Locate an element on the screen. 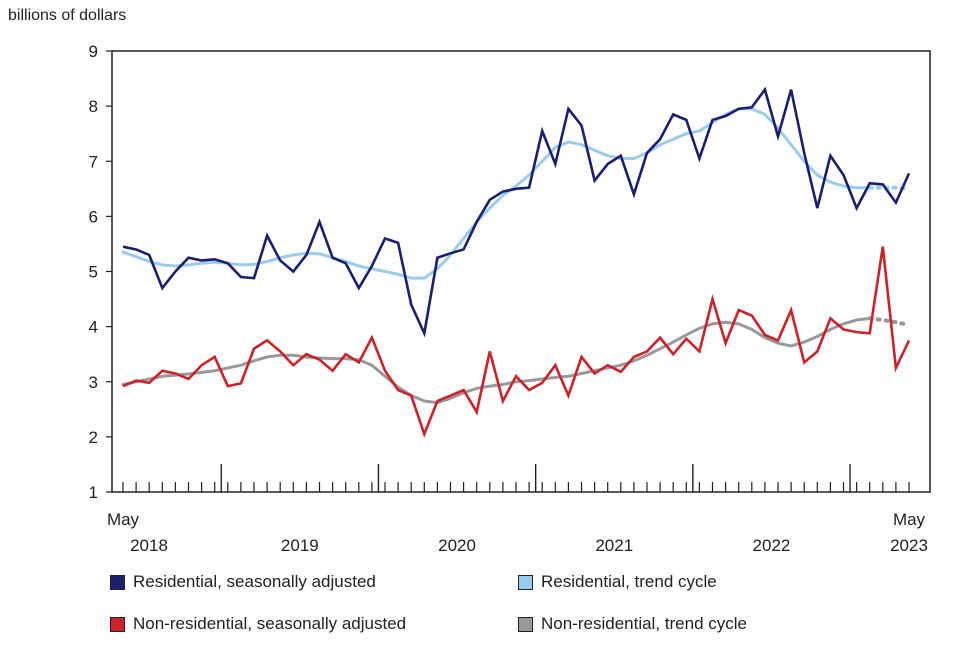 The image size is (980, 656). y-tick-label-8: 8 is located at coordinates (93, 106).